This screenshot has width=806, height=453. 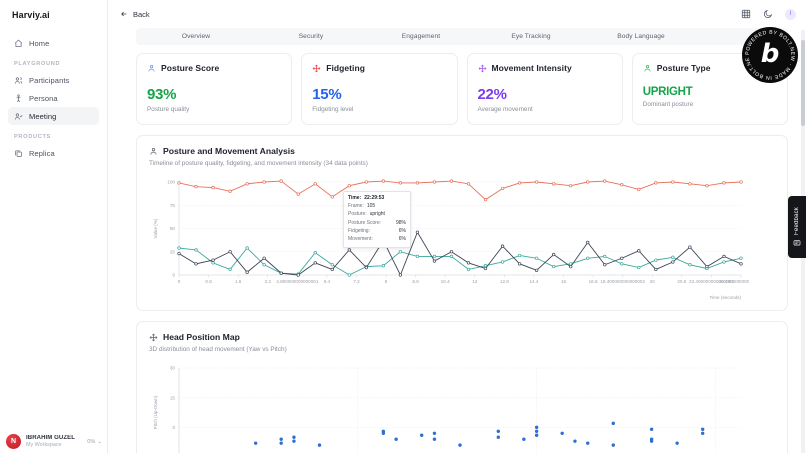 I want to click on svg-text: Pitch (Up-Down), so click(x=155, y=412).